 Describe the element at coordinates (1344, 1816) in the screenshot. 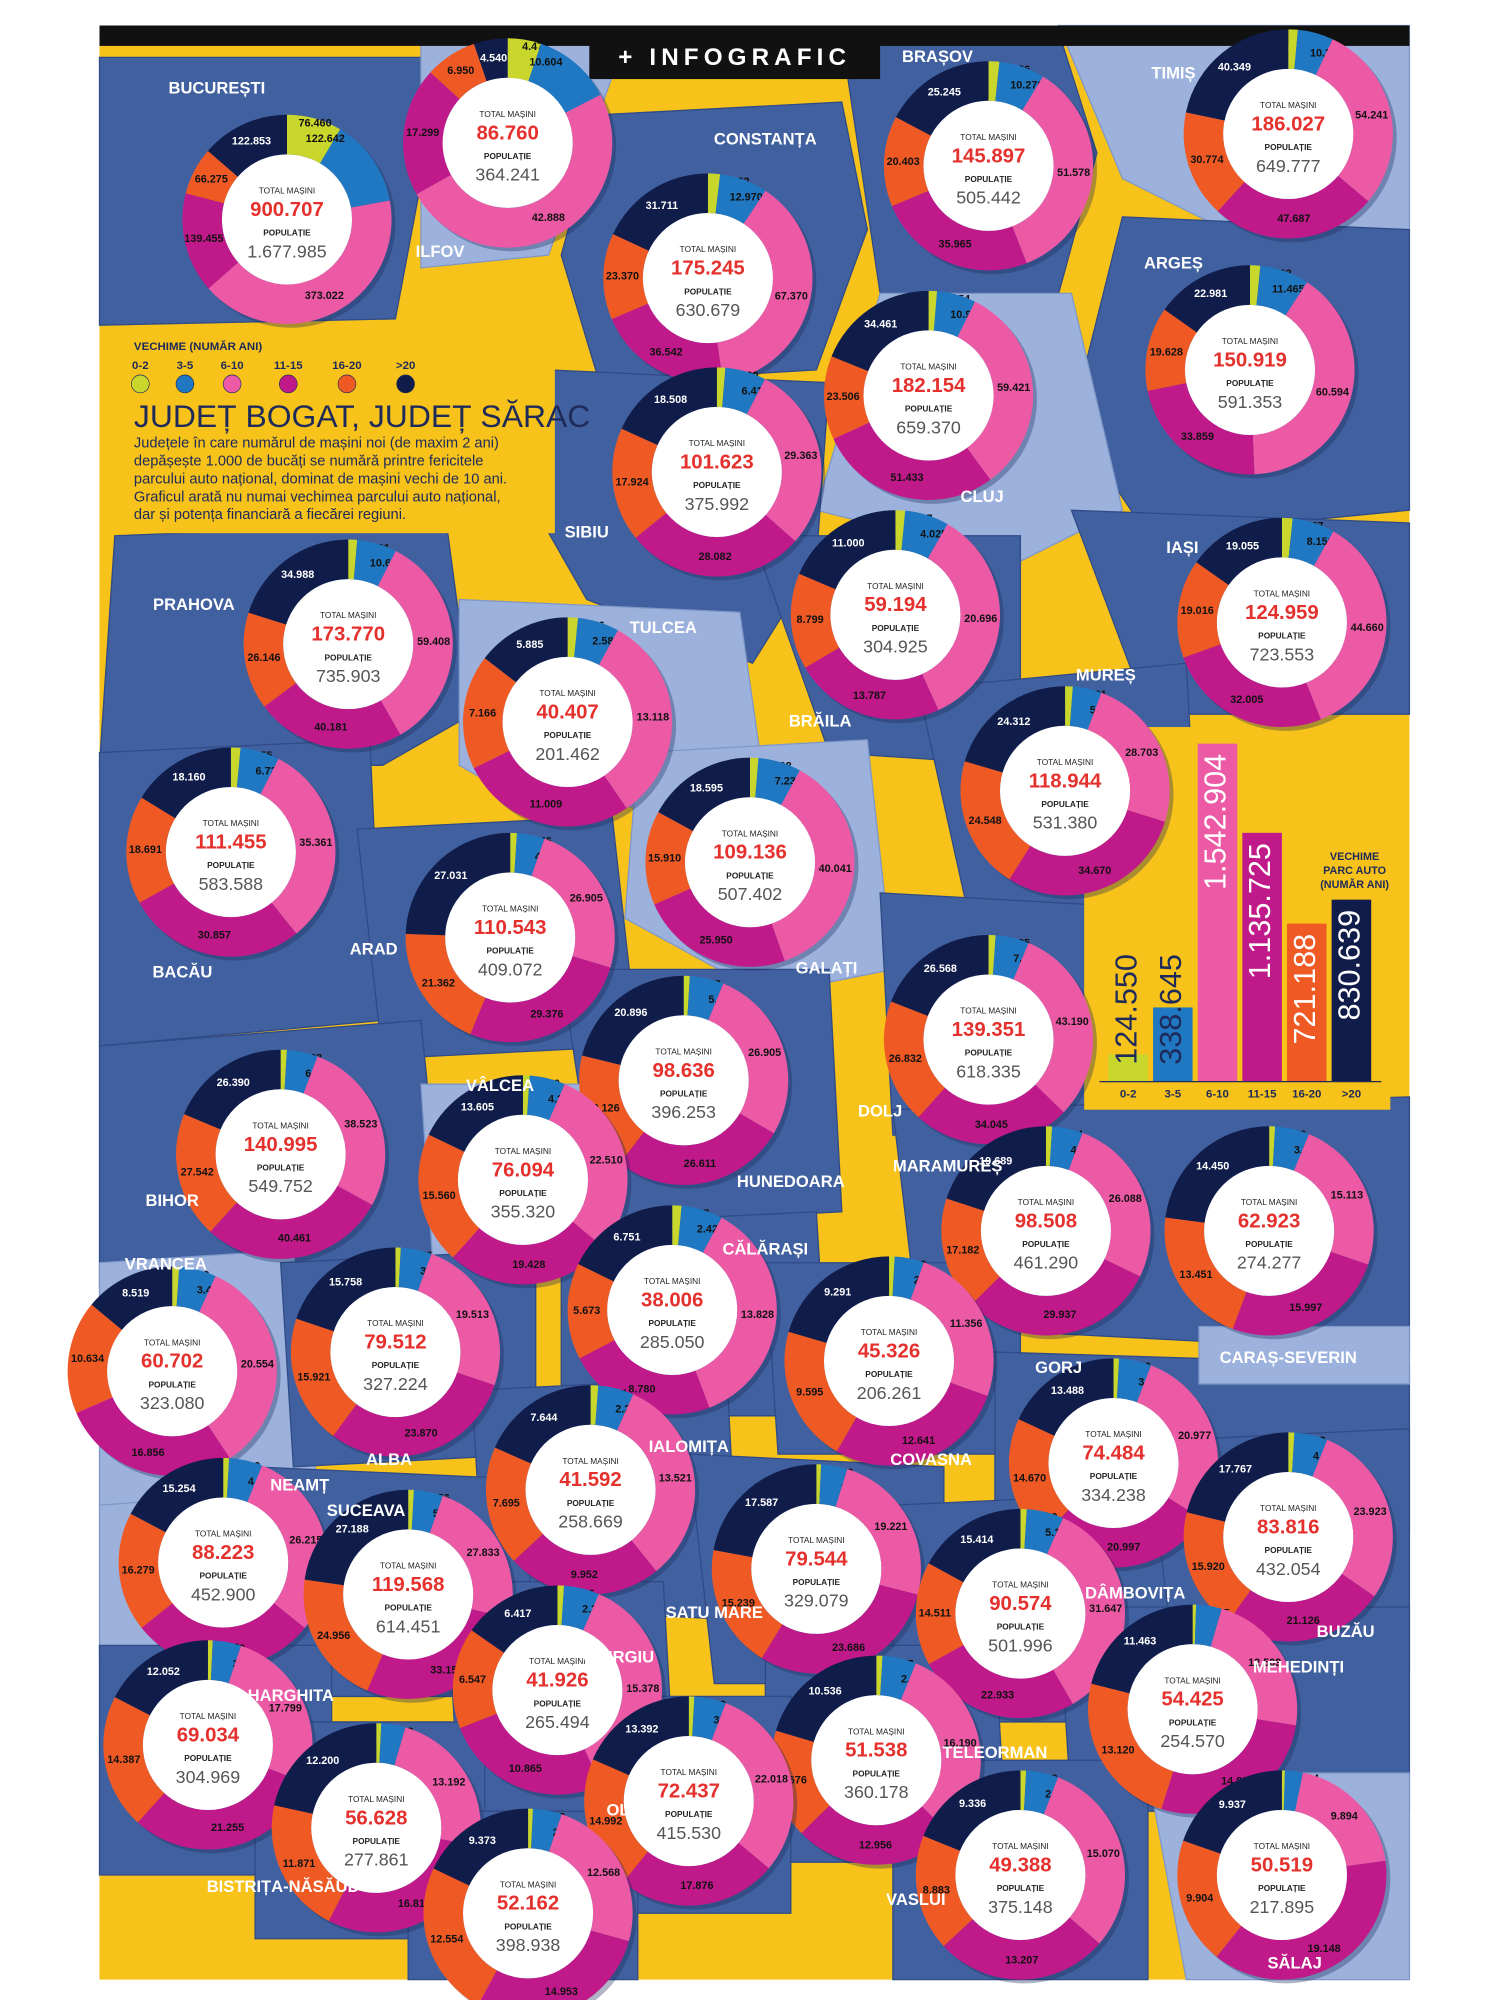

I see `segment-label: 9.894` at that location.